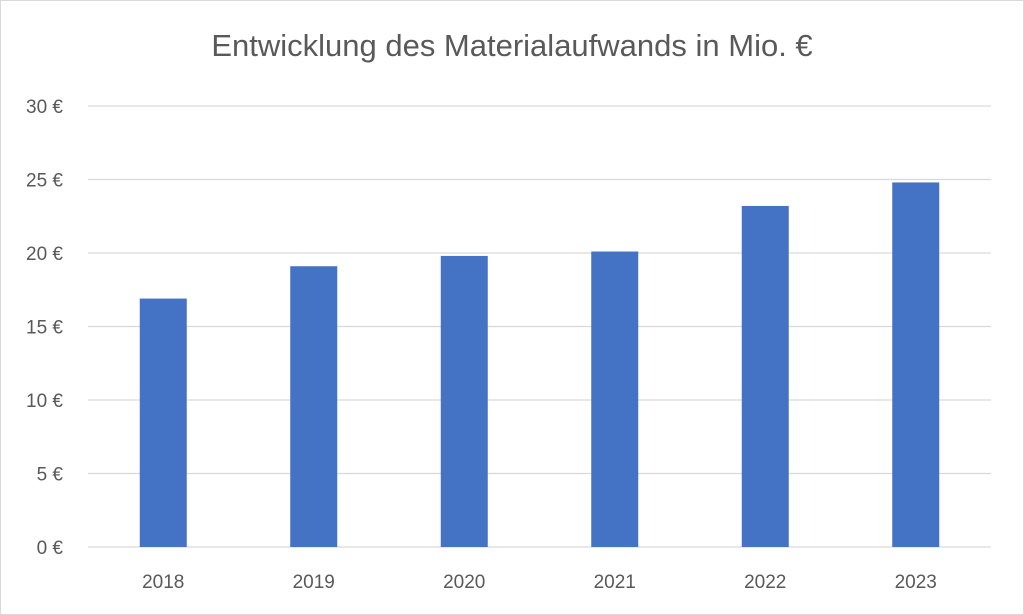 This screenshot has width=1024, height=615. What do you see at coordinates (44, 181) in the screenshot?
I see `y-tick-label: 25 €` at bounding box center [44, 181].